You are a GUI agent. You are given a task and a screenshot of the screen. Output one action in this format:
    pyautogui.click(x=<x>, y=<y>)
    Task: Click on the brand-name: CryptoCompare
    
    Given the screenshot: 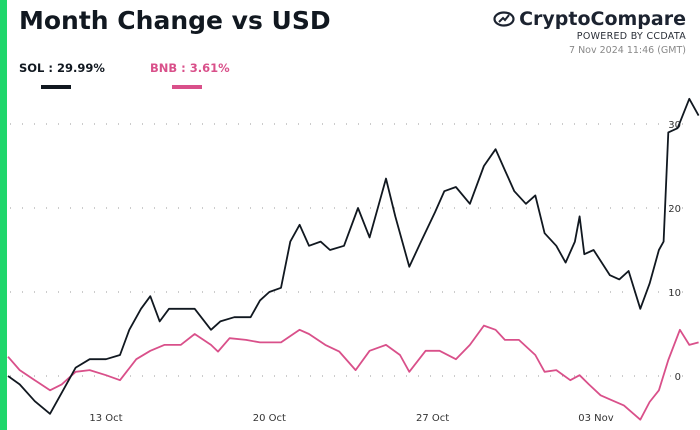 What is the action you would take?
    pyautogui.click(x=602, y=19)
    